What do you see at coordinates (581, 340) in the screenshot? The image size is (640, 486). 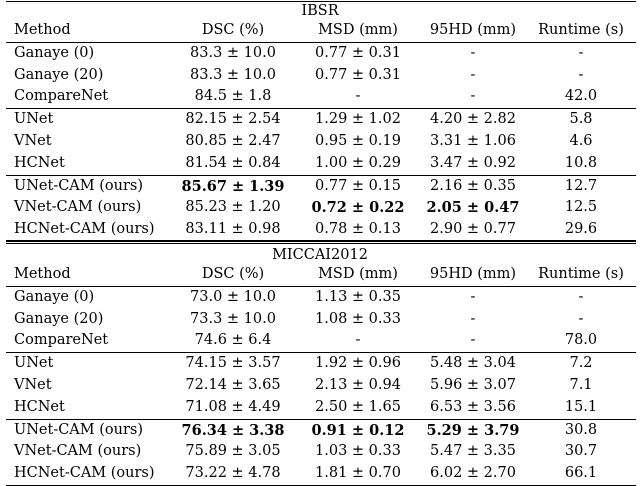 I see `runtime-cell: 78.0` at bounding box center [581, 340].